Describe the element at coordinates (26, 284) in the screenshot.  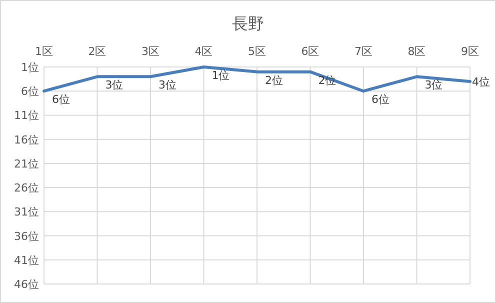
I see `y-tick-label: 46位` at that location.